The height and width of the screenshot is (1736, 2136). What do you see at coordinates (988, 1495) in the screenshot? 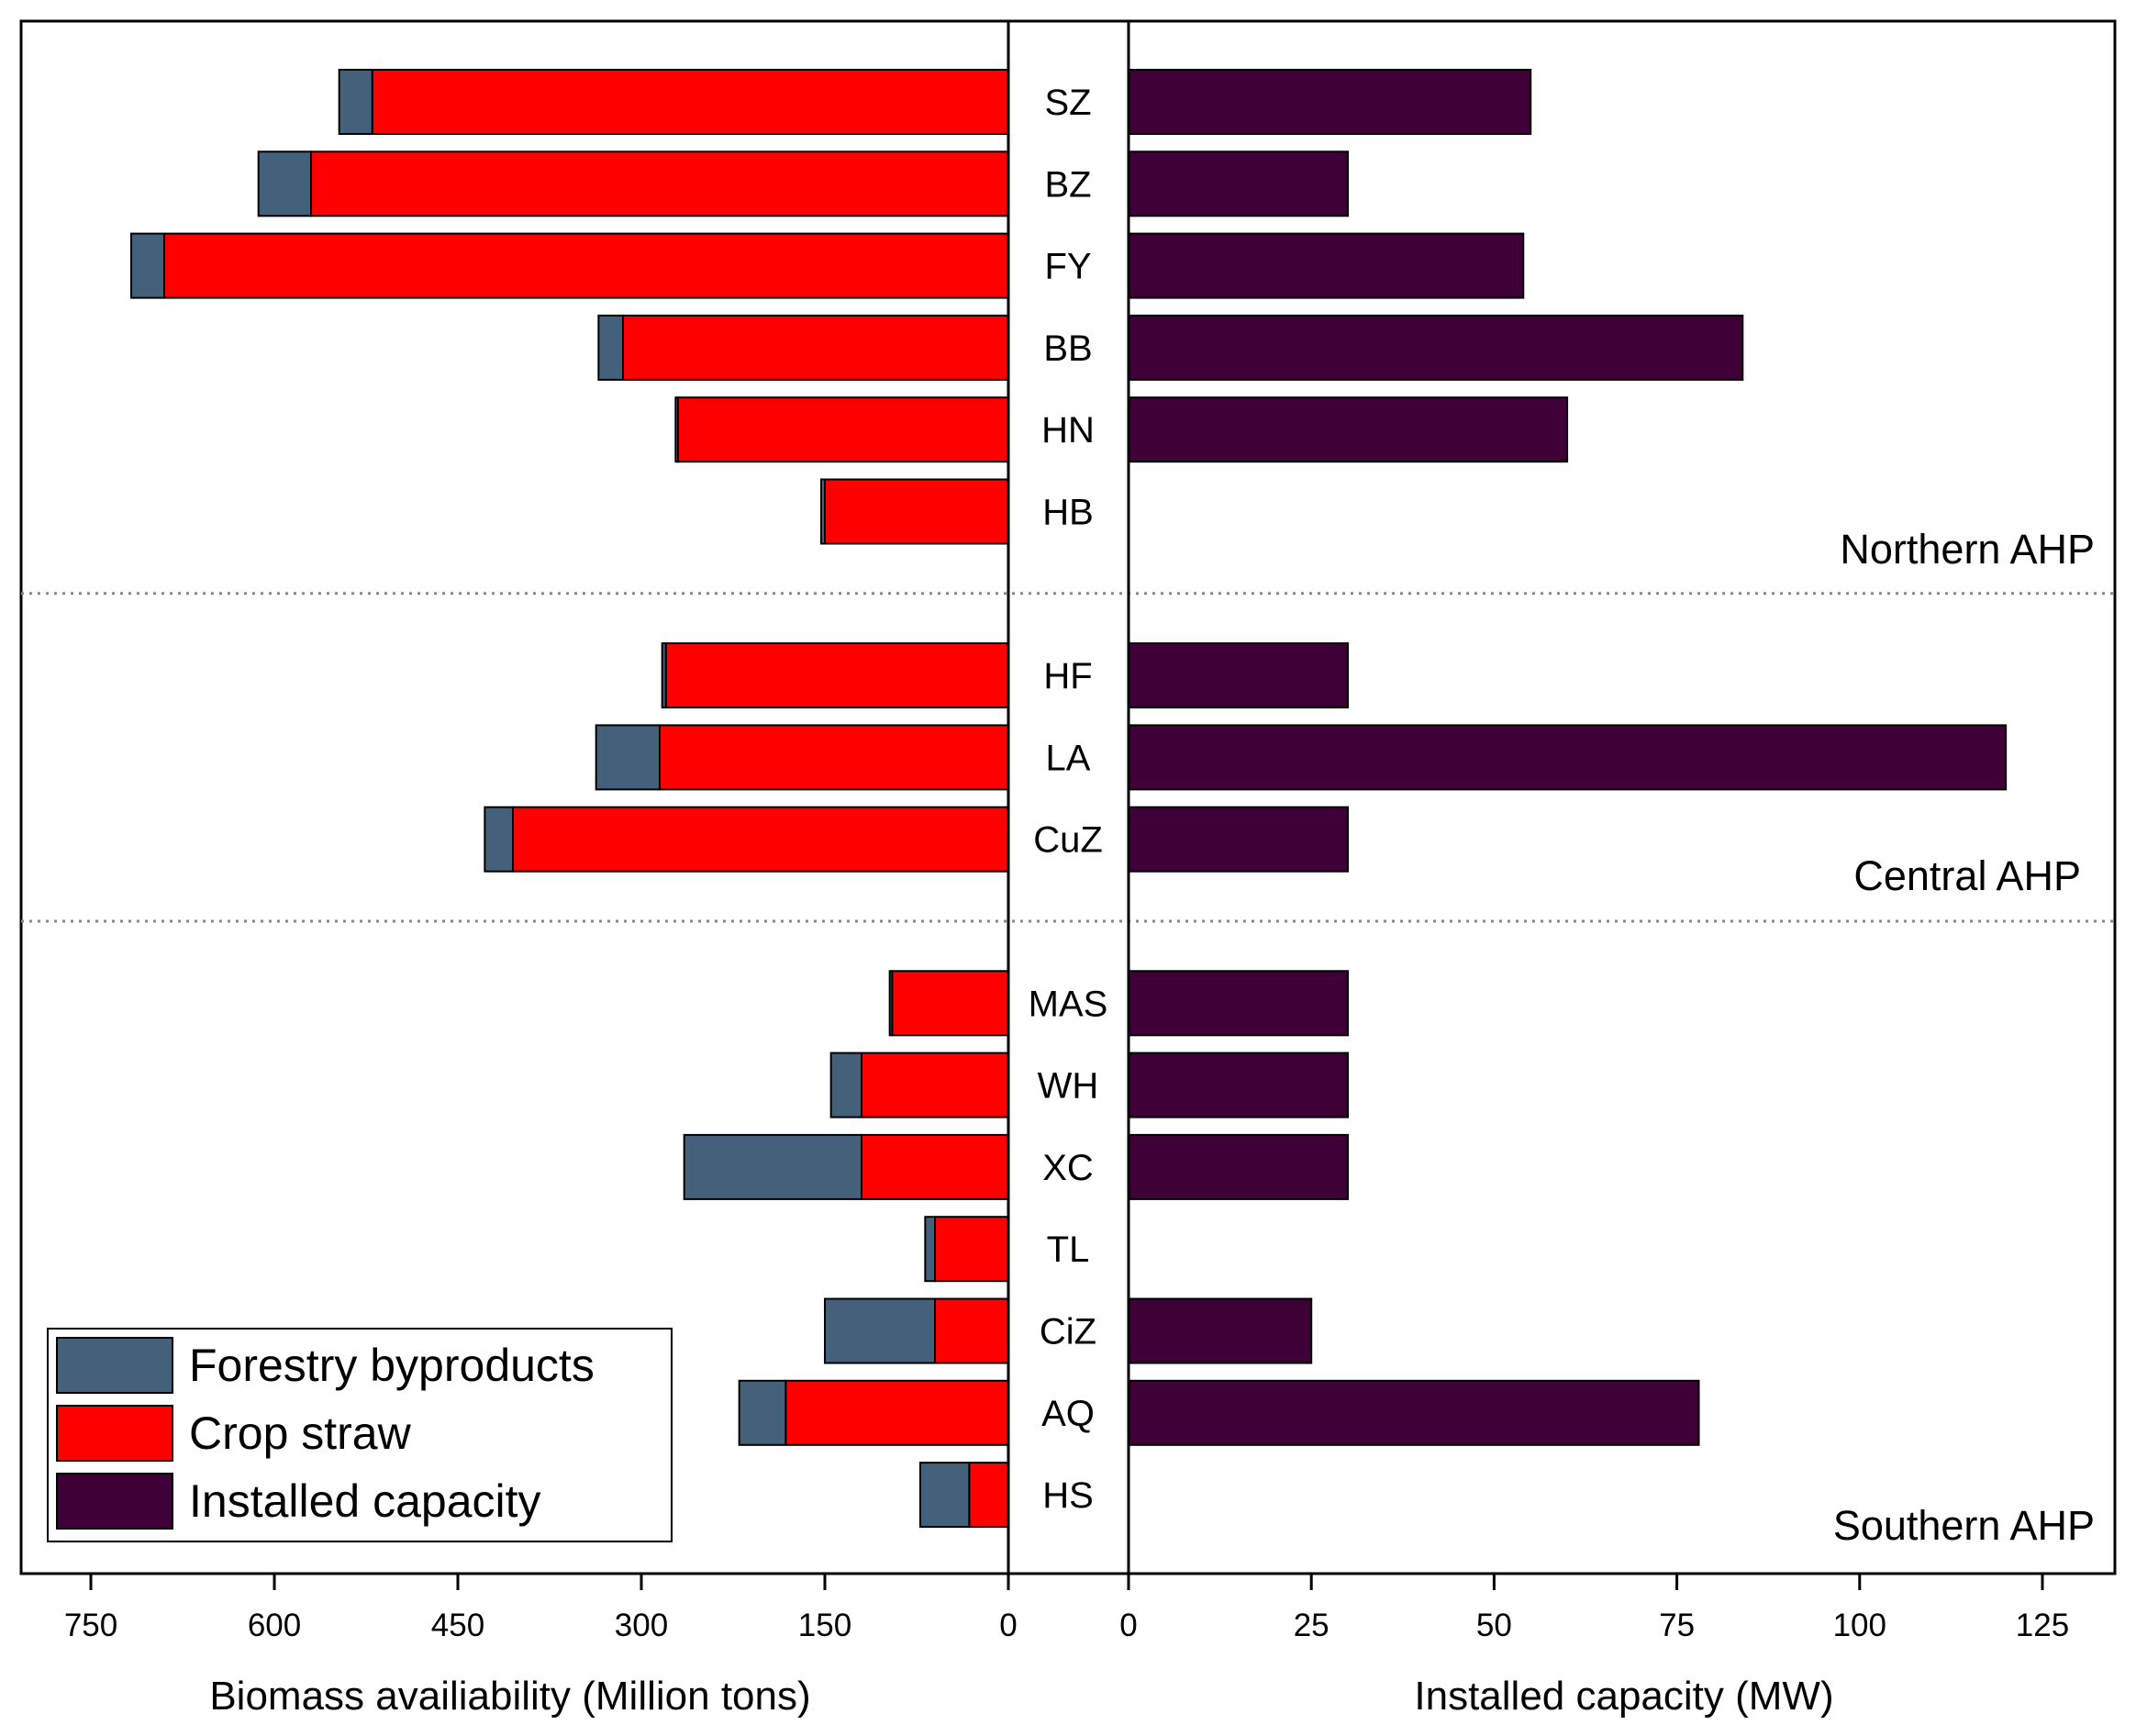
I see `bar-crop-straw-HS` at bounding box center [988, 1495].